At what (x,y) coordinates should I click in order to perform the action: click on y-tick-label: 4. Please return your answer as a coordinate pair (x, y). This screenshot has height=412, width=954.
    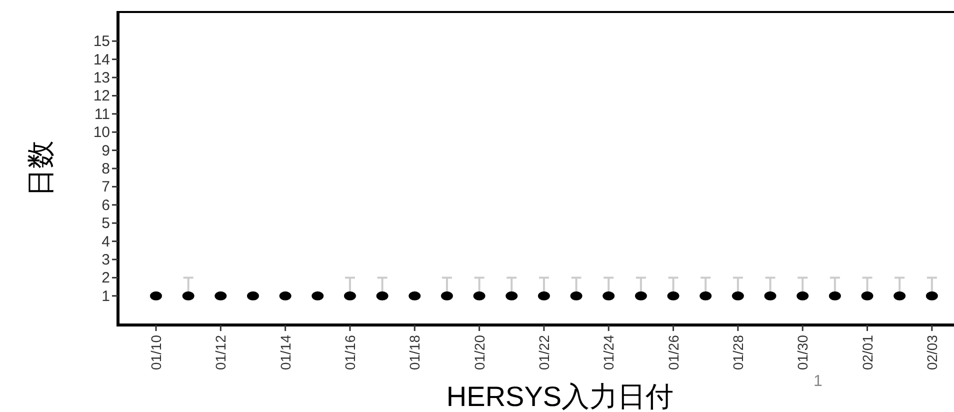
    Looking at the image, I should click on (106, 241).